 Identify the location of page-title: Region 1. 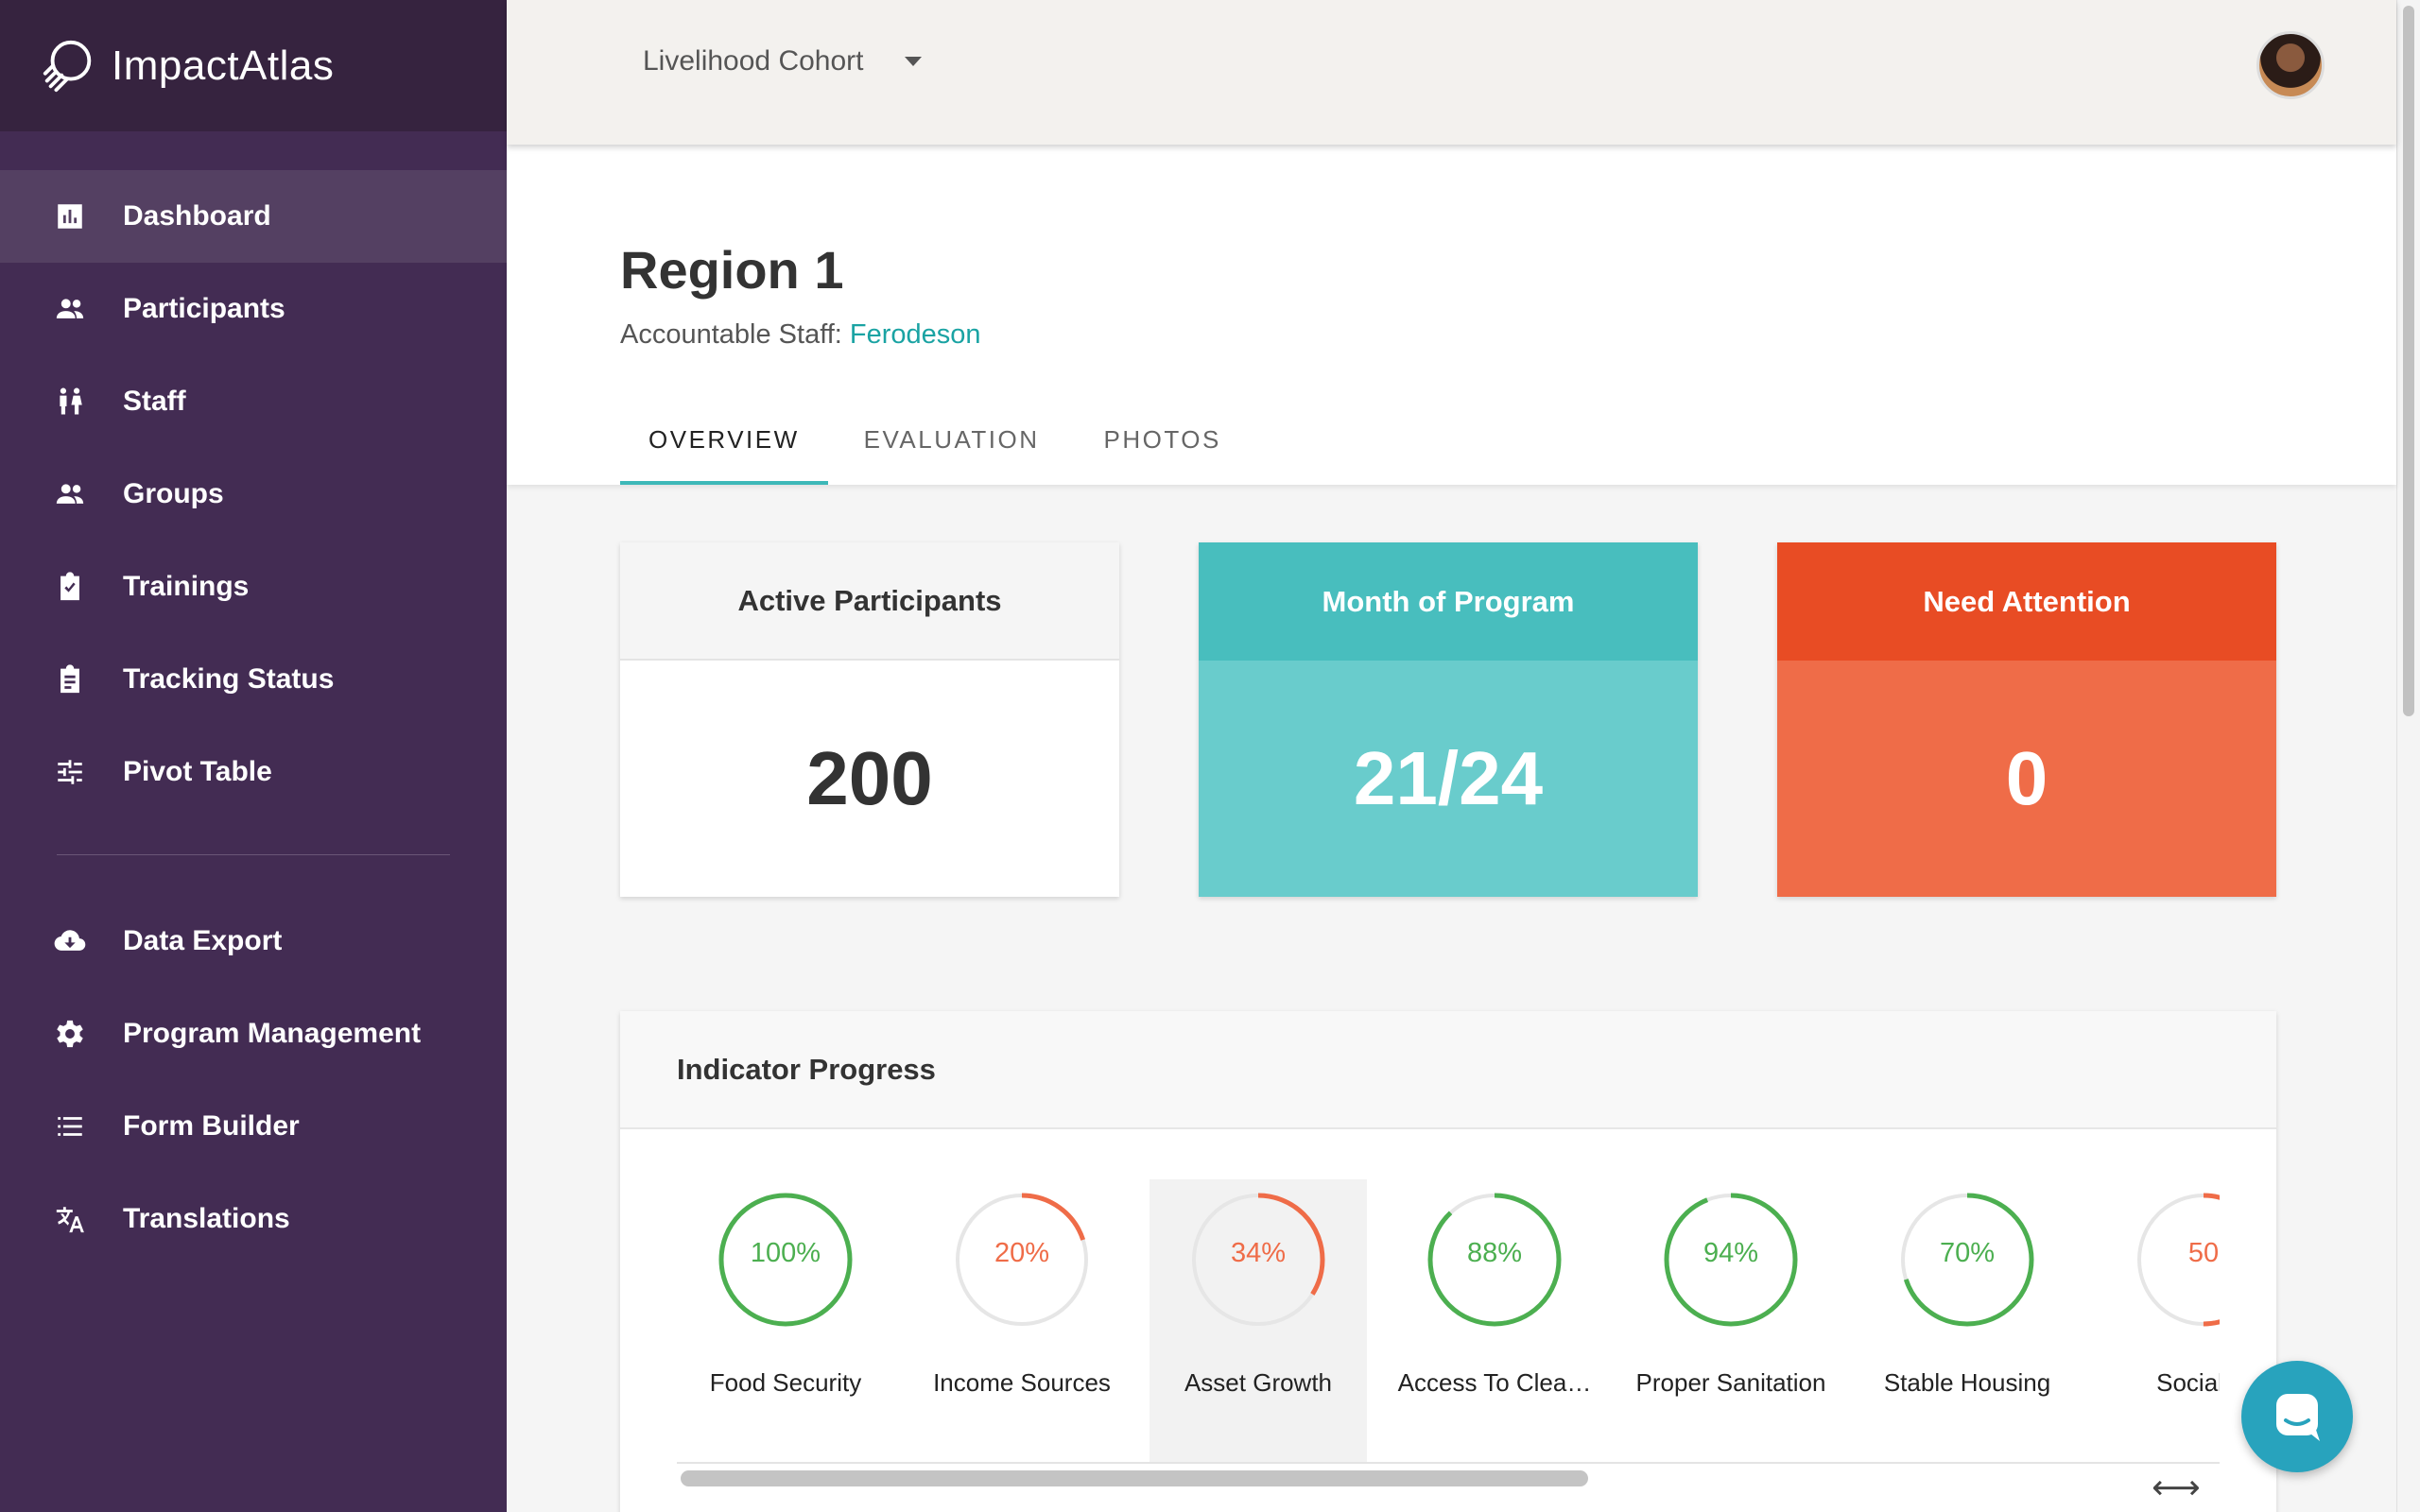
(732, 270).